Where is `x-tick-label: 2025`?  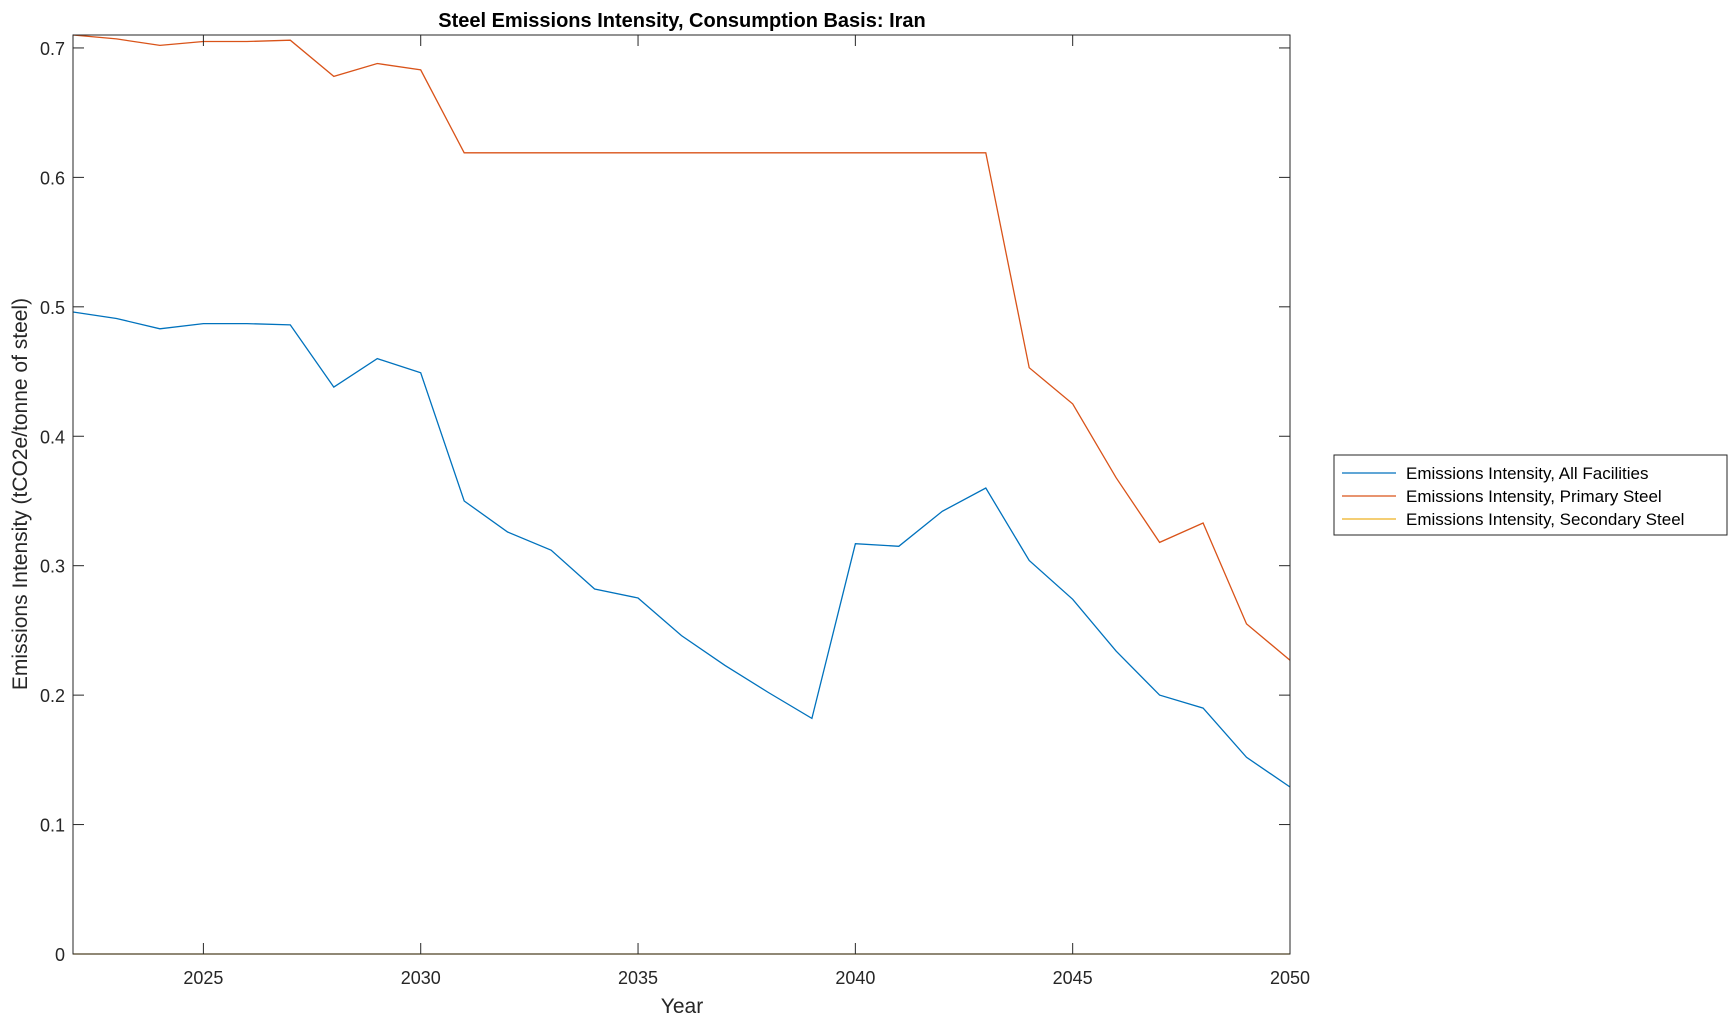
x-tick-label: 2025 is located at coordinates (203, 978).